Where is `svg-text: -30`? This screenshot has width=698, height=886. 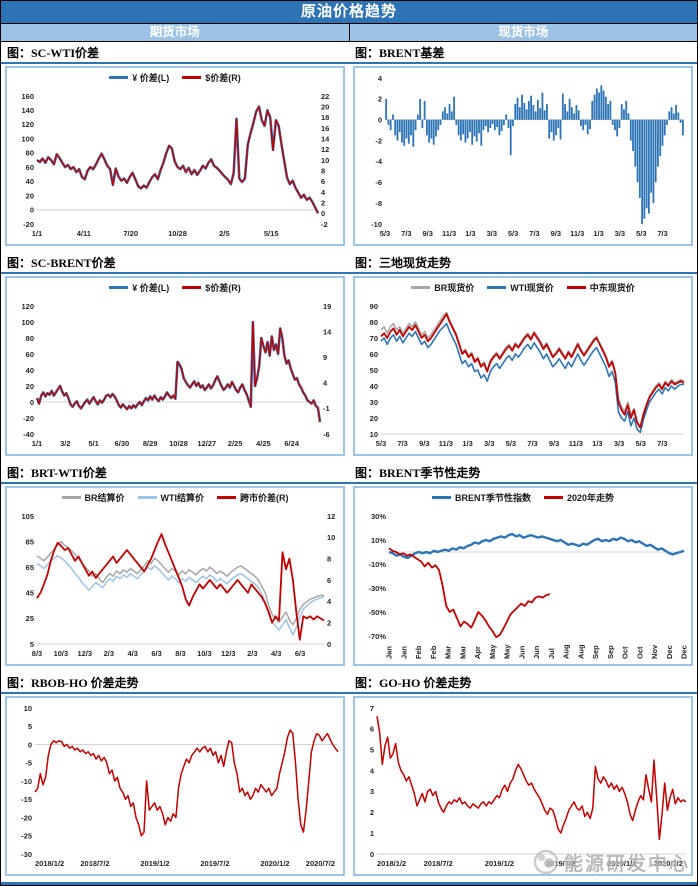 svg-text: -30 is located at coordinates (26, 854).